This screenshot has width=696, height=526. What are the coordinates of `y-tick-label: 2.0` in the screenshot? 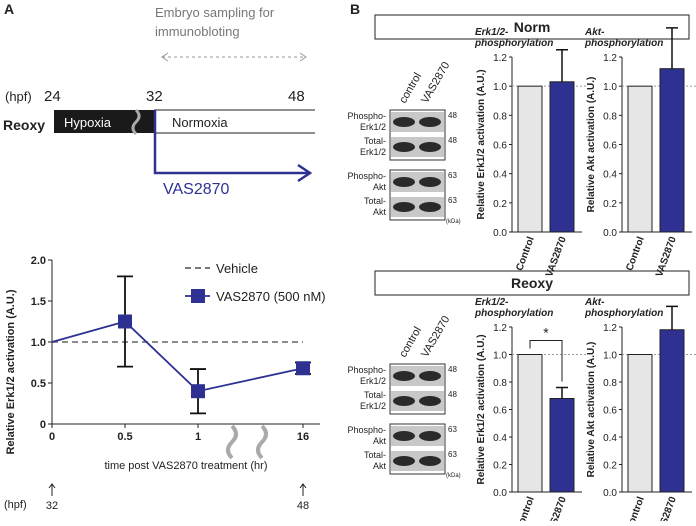 It's located at (38, 261).